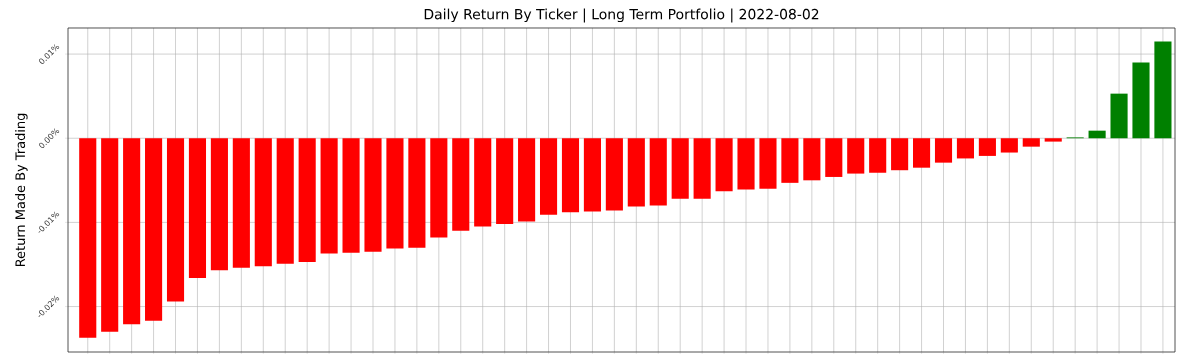 Image resolution: width=1194 pixels, height=354 pixels. Describe the element at coordinates (621, 15) in the screenshot. I see `chart-title: Daily Return By Ticker | Long Term Portfolio | 2022-08-02` at that location.